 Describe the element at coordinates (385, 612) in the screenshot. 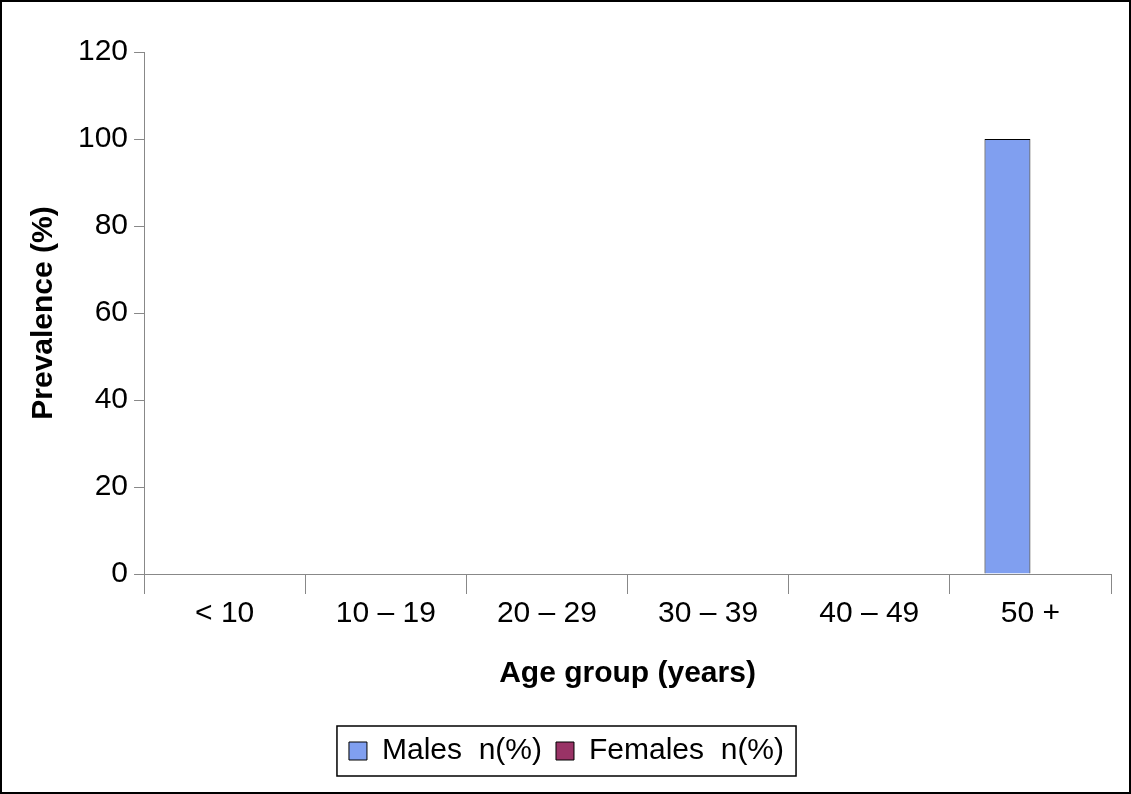

I see `x-tick-label: 10 – 19` at that location.